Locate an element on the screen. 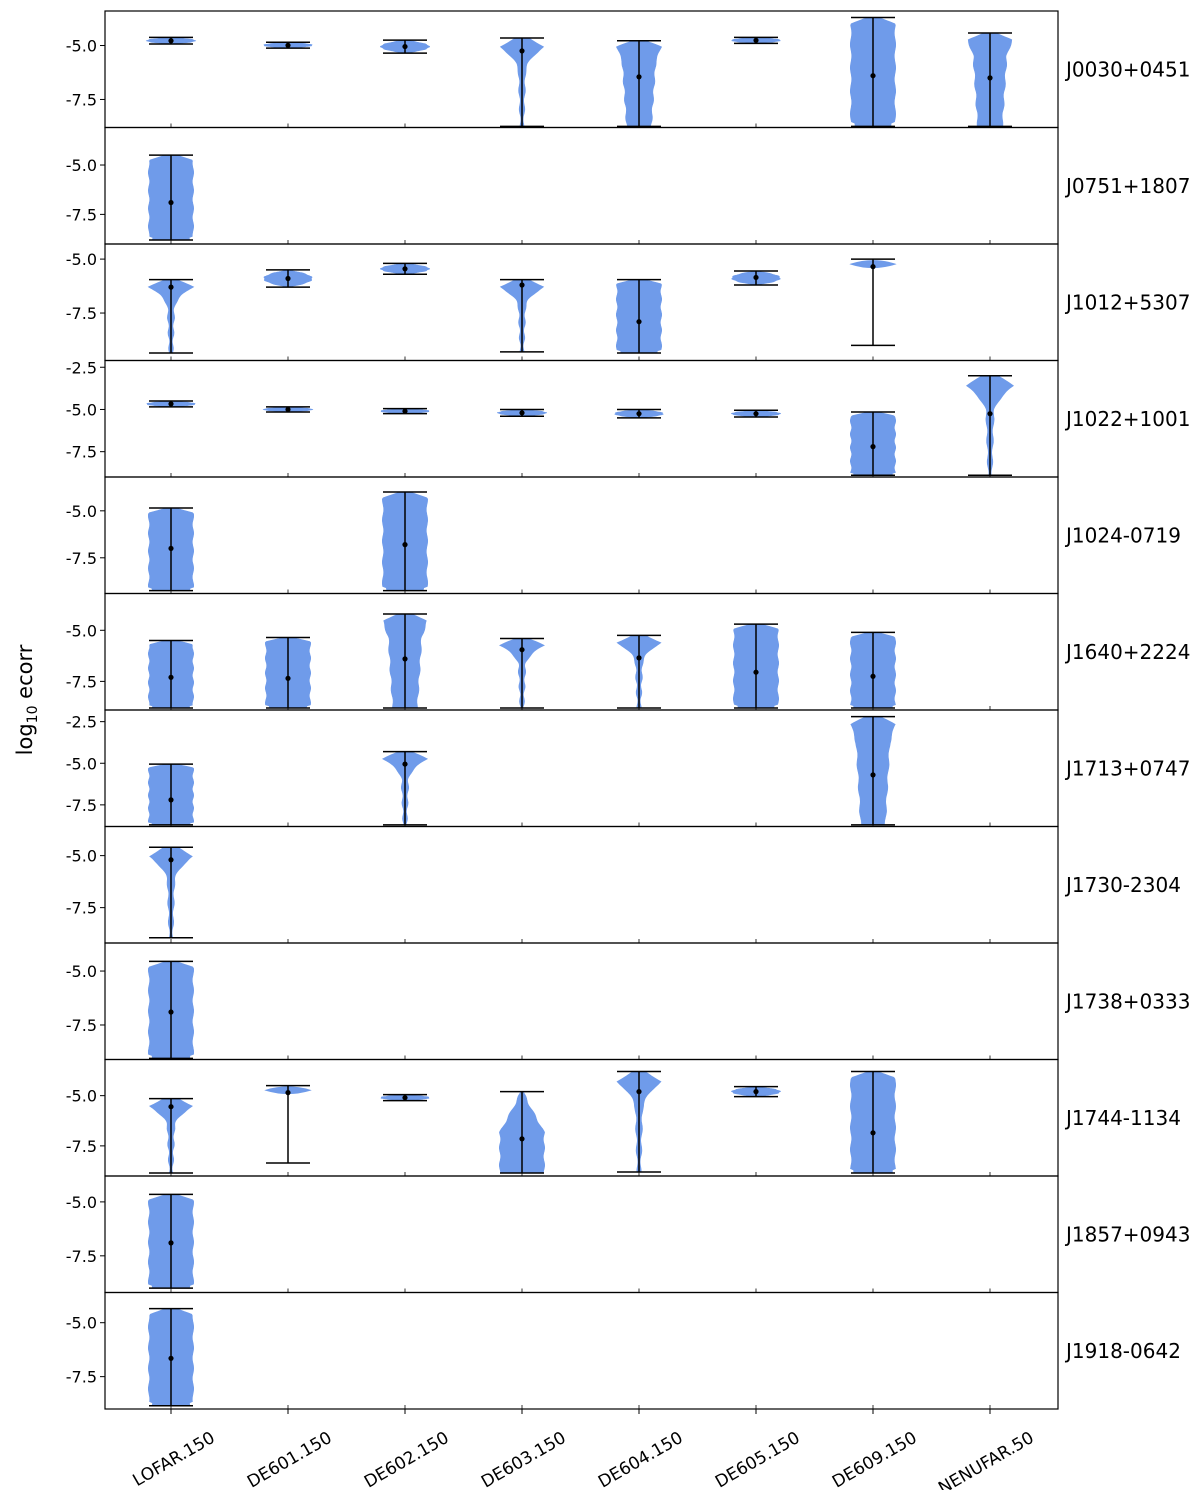  pulsar-label: J1012+5307 is located at coordinates (1127, 302).